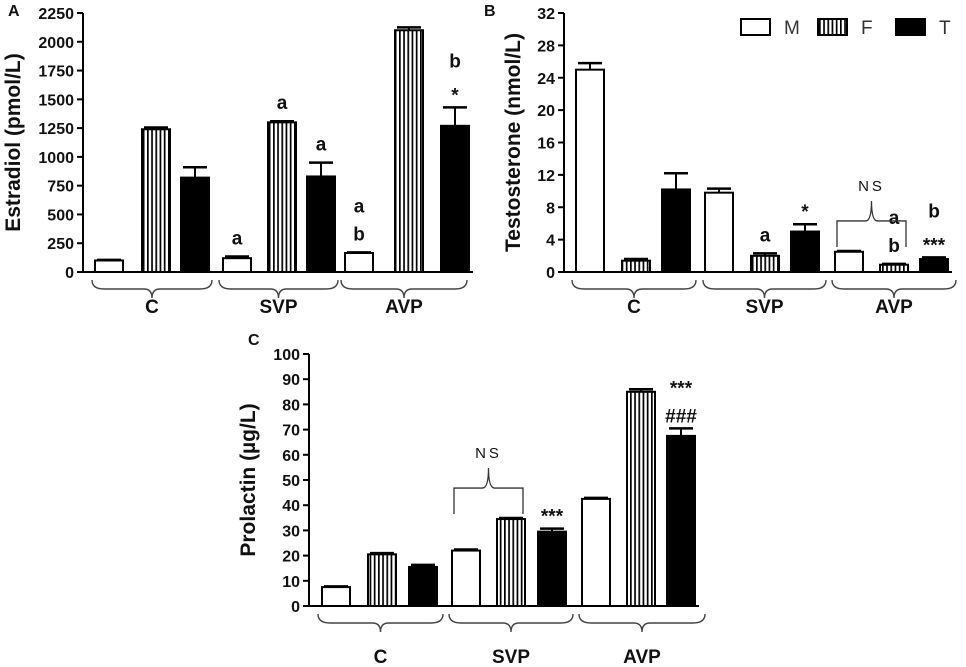 The height and width of the screenshot is (667, 966). What do you see at coordinates (490, 11) in the screenshot?
I see `panel-label: B` at bounding box center [490, 11].